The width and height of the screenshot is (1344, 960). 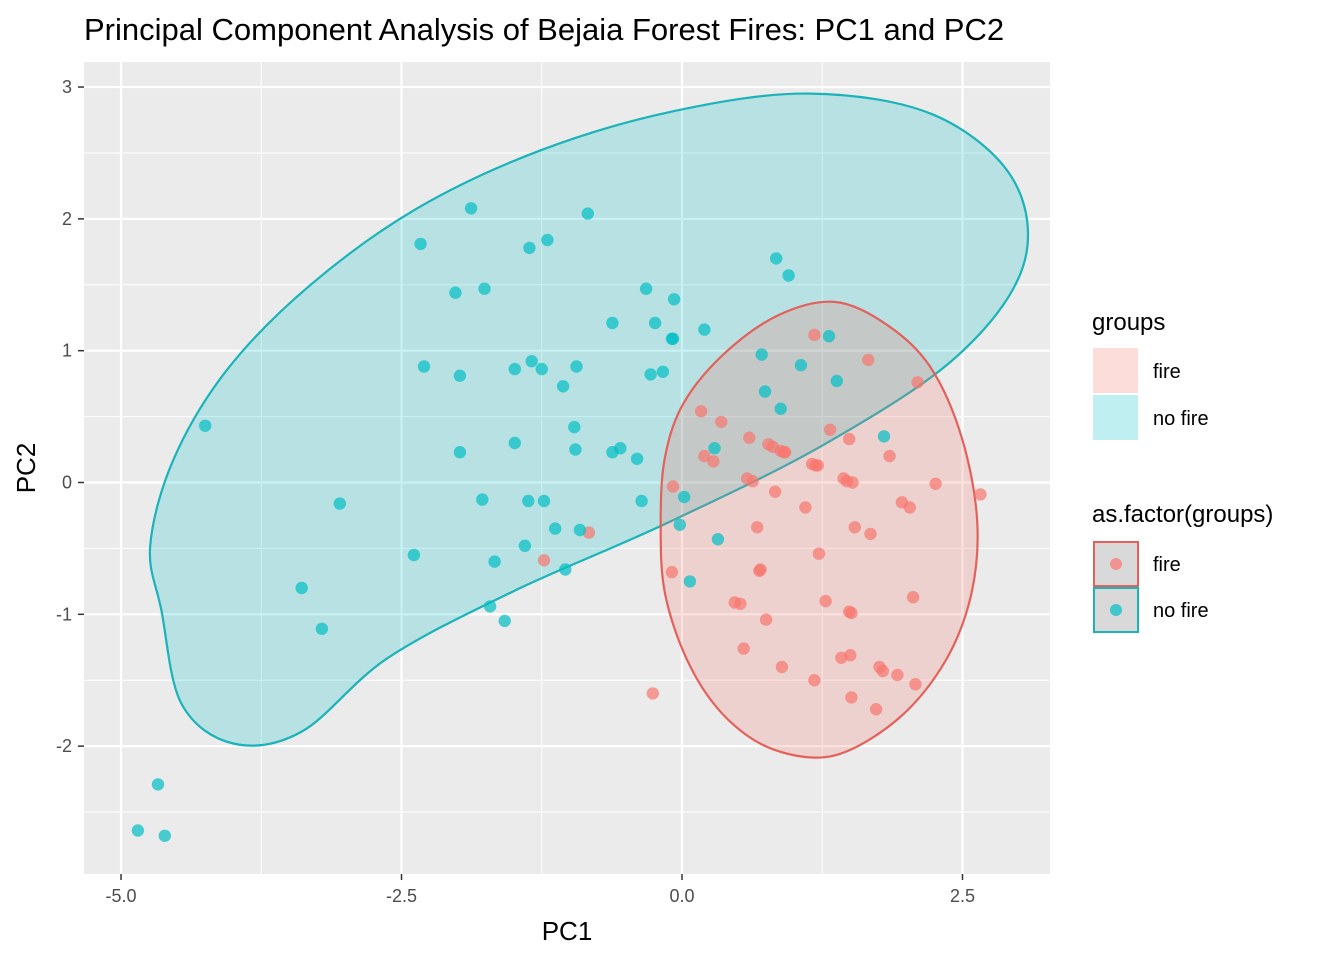 What do you see at coordinates (26, 468) in the screenshot?
I see `y-axis-title: PC2` at bounding box center [26, 468].